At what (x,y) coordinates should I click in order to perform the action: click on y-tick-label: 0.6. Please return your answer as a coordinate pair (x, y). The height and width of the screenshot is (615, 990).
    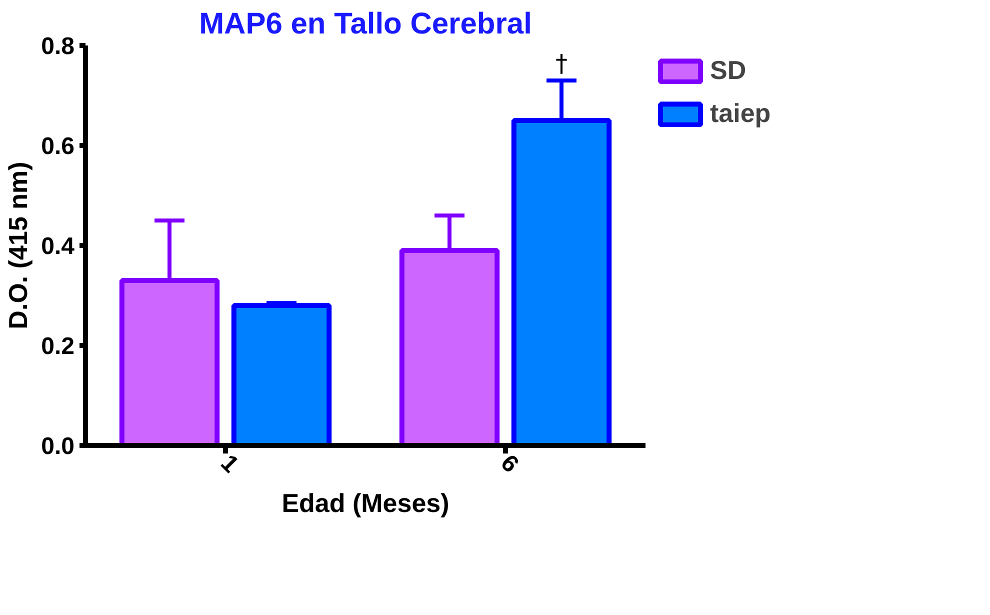
    Looking at the image, I should click on (58, 146).